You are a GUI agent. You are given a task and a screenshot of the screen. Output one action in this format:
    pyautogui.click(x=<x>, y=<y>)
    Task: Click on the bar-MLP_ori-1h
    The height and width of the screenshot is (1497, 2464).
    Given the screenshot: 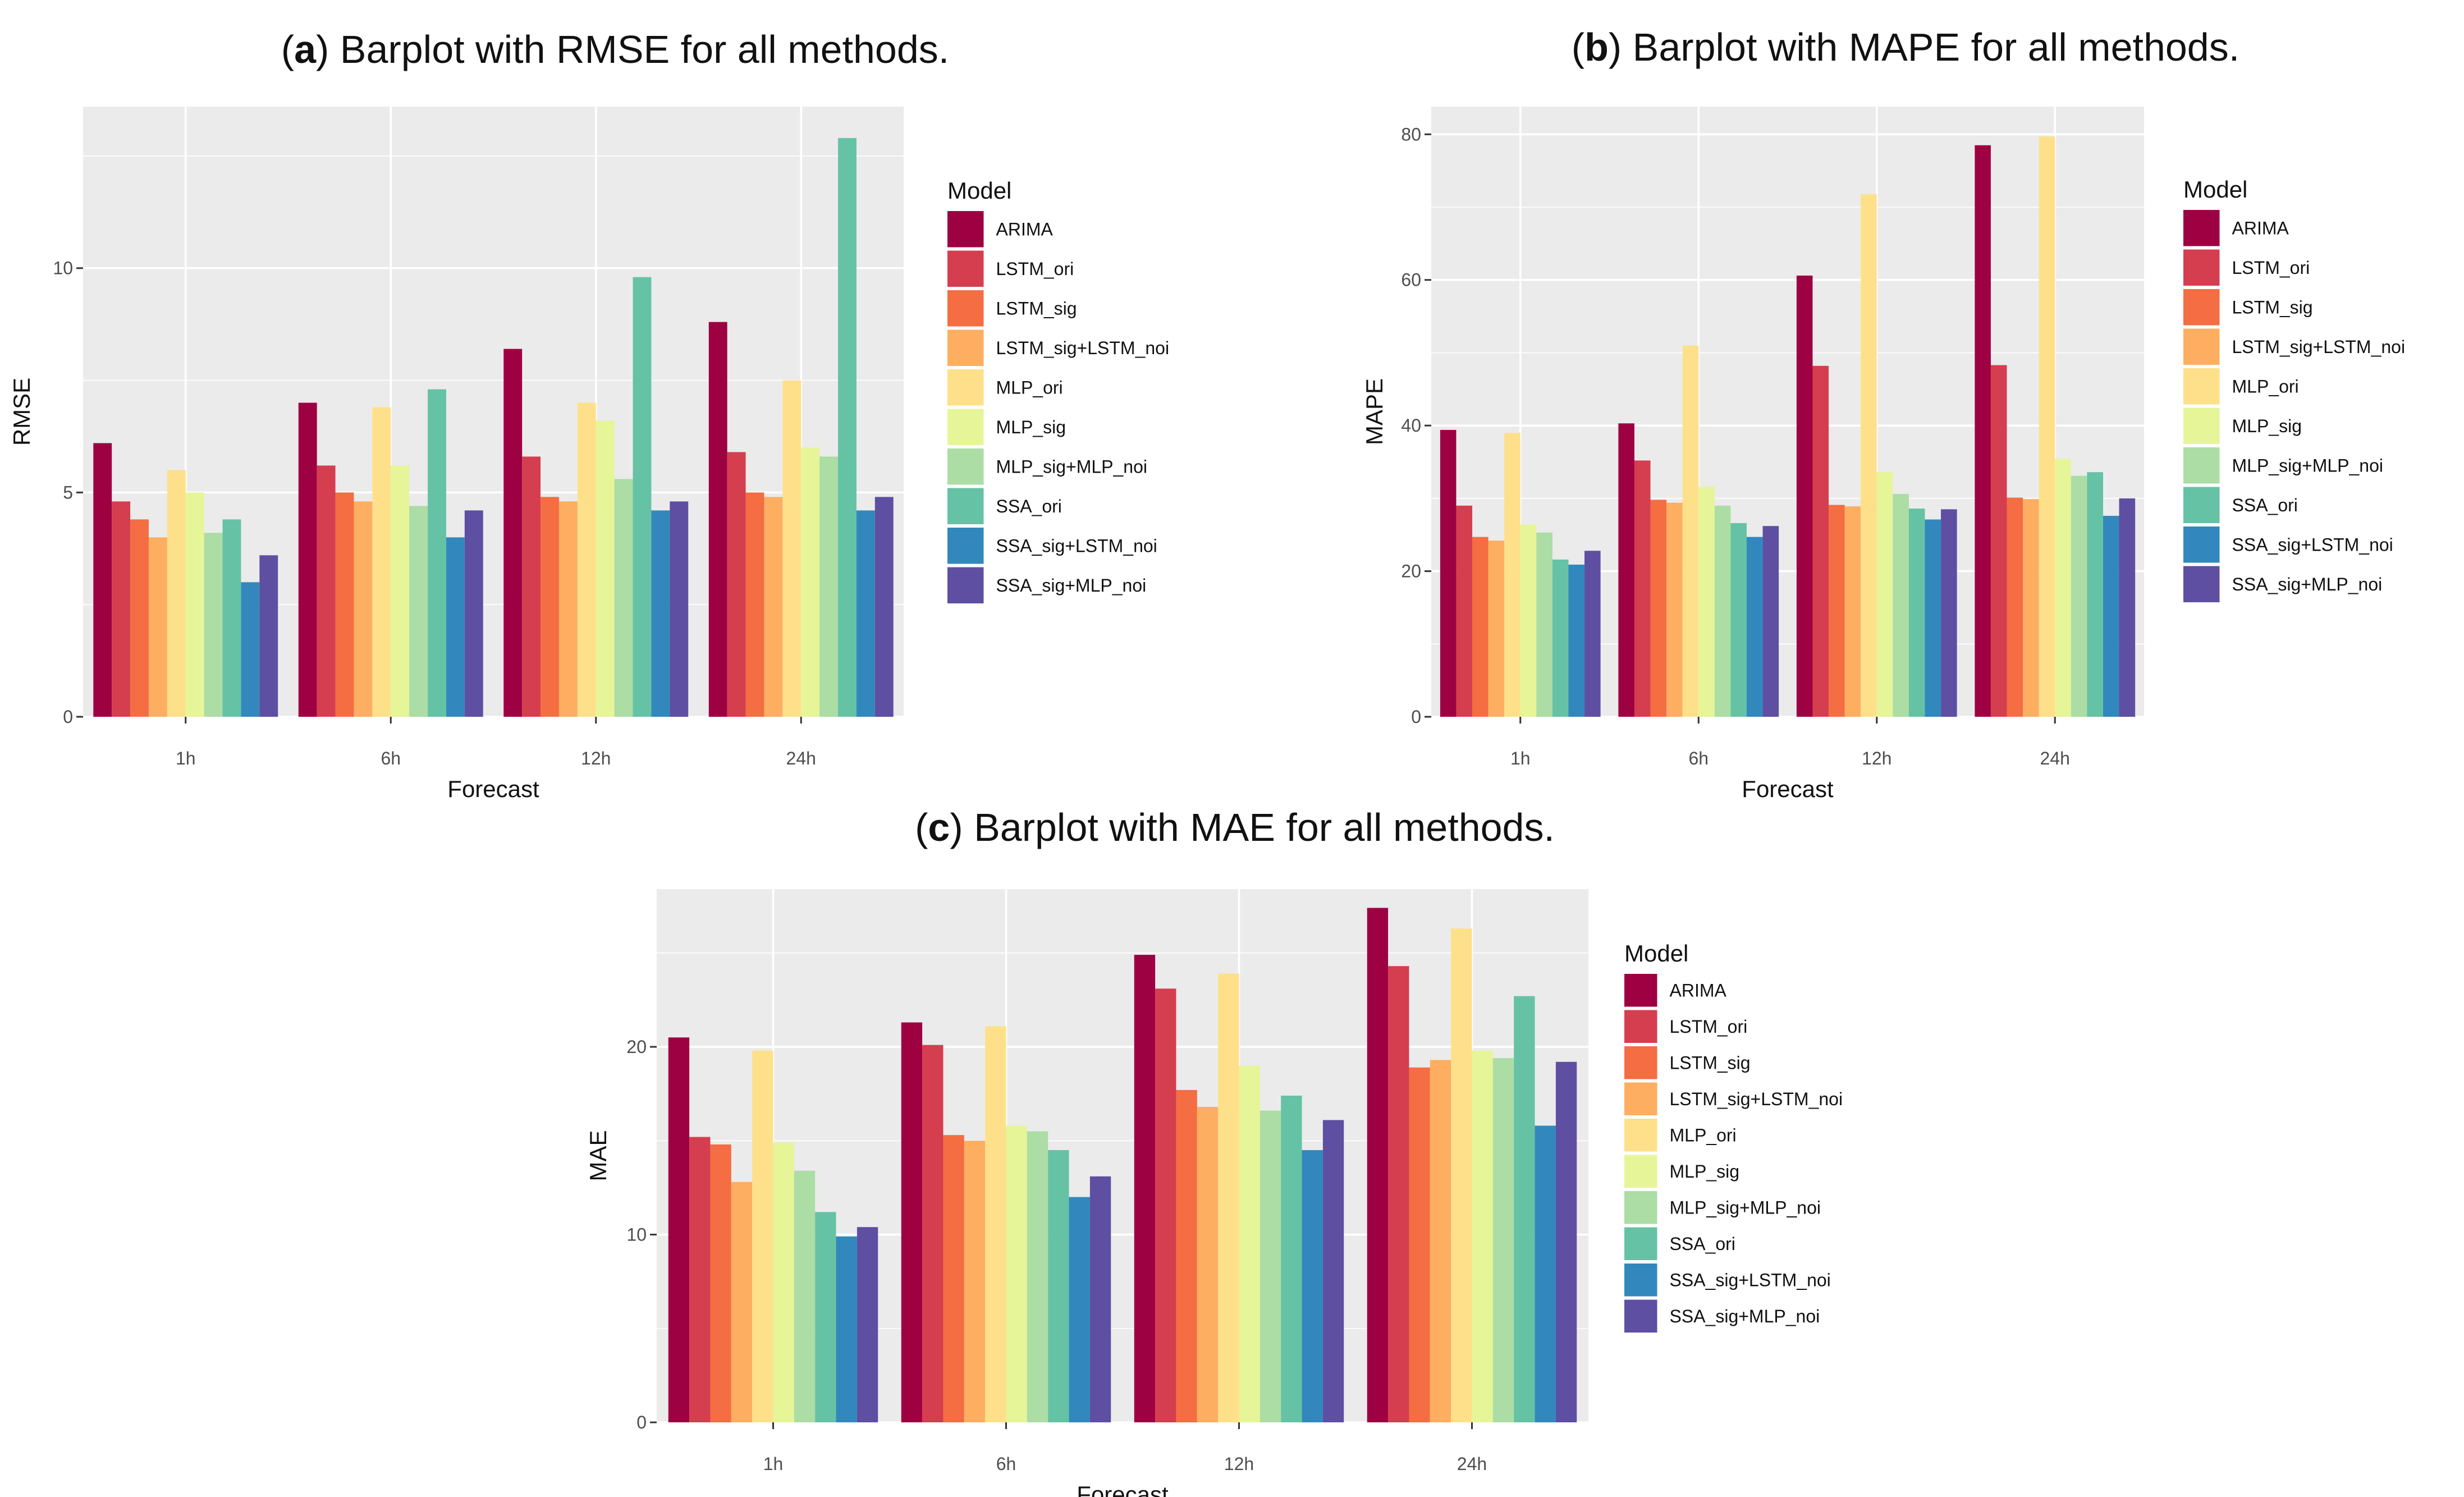 What is the action you would take?
    pyautogui.click(x=176, y=593)
    